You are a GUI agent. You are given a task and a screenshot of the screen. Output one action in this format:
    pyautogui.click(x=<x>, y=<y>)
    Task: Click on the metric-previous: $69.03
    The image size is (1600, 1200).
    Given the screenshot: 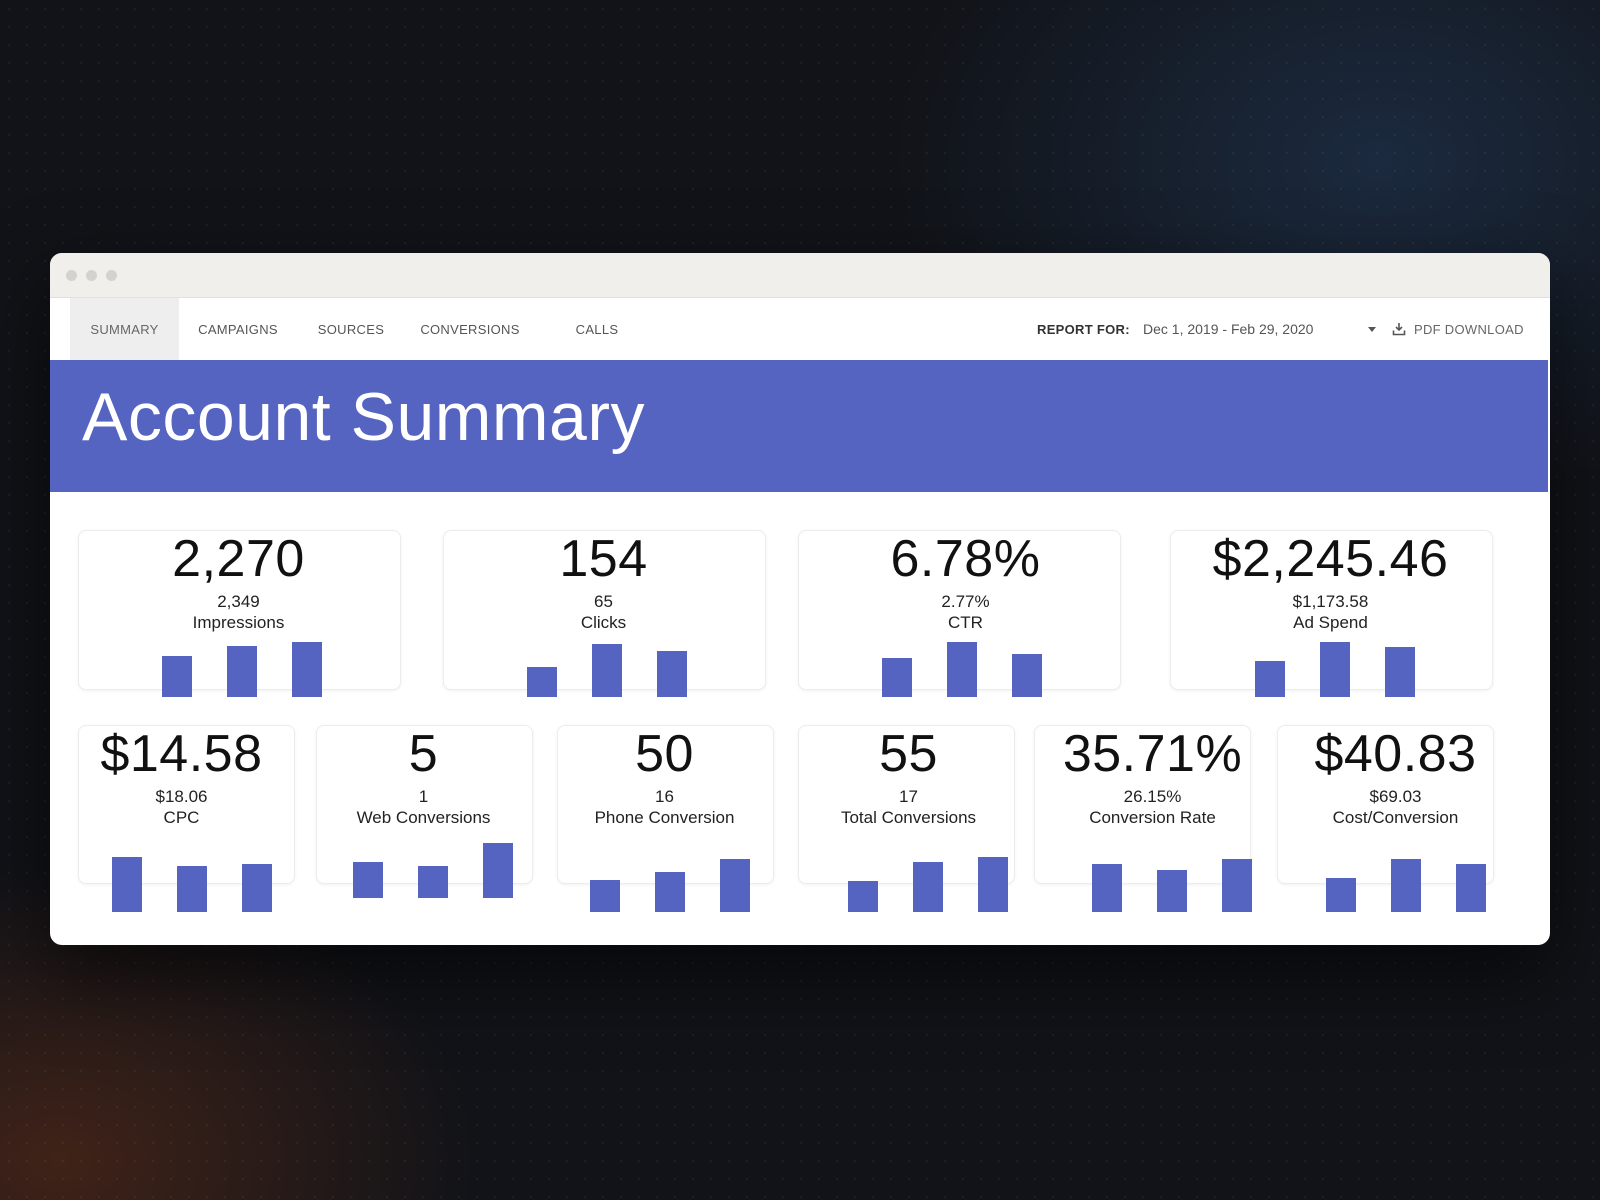 What is the action you would take?
    pyautogui.click(x=1395, y=796)
    